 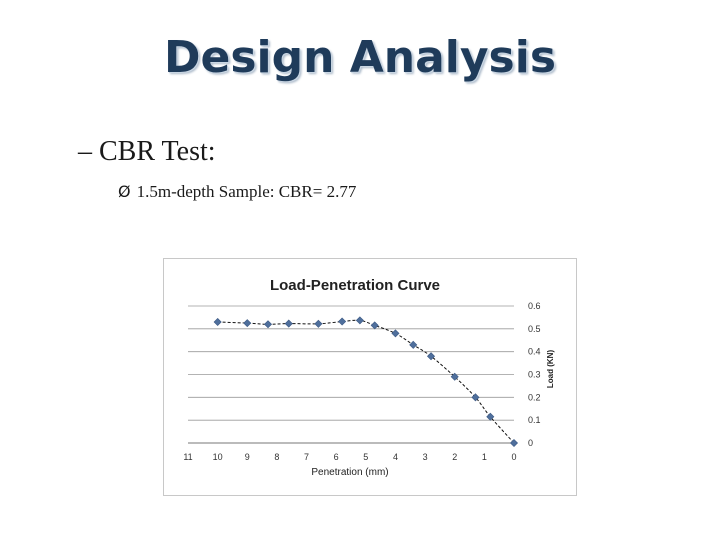 What do you see at coordinates (454, 457) in the screenshot?
I see `x-tick-label: 2` at bounding box center [454, 457].